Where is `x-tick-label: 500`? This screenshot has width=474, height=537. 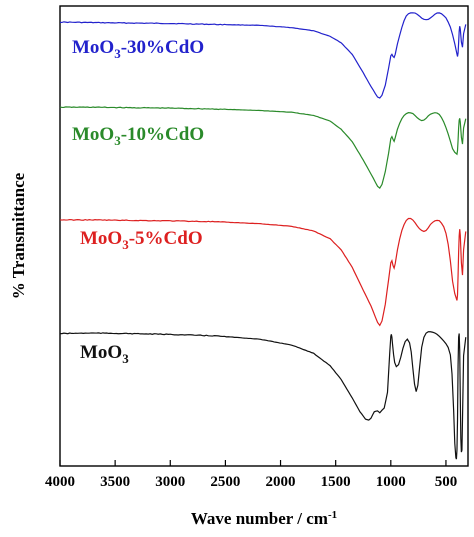 x-tick-label: 500 is located at coordinates (446, 482).